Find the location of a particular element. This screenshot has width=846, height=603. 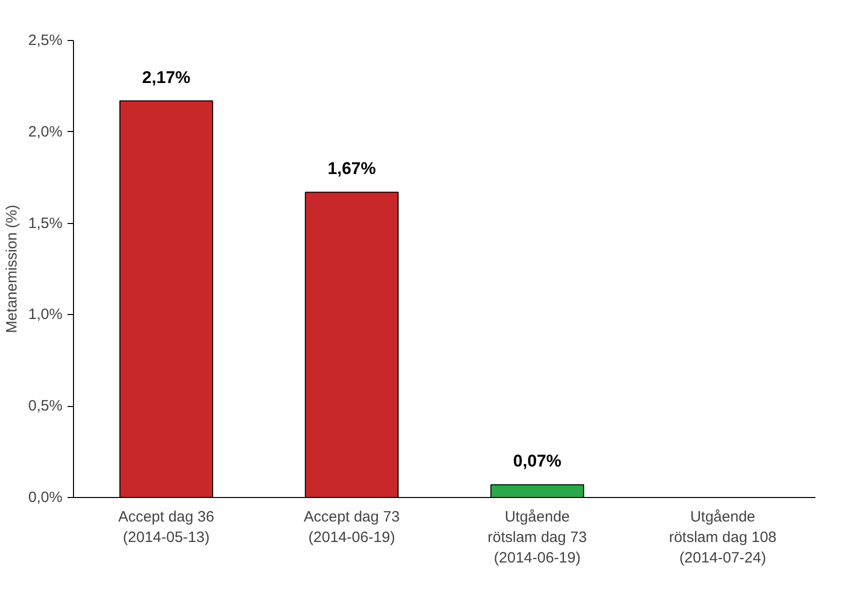

x-tick-label: Utgående rötslam dag 108 (2014-07-24) is located at coordinates (722, 537).